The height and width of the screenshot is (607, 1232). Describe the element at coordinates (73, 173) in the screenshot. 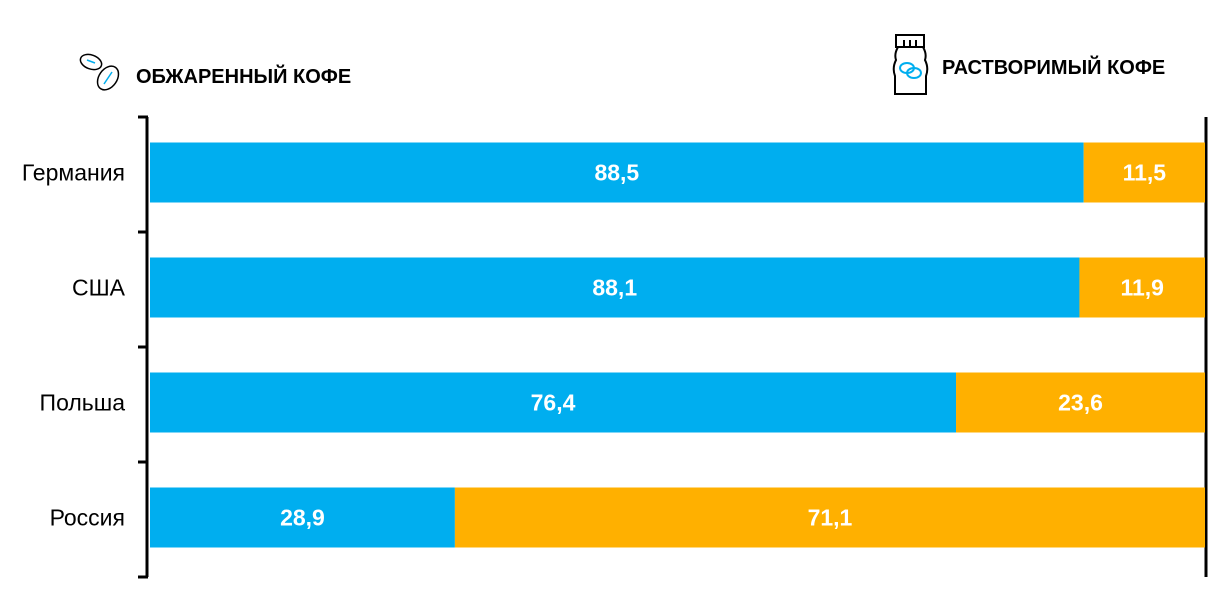

I see `category-label: Германия` at that location.